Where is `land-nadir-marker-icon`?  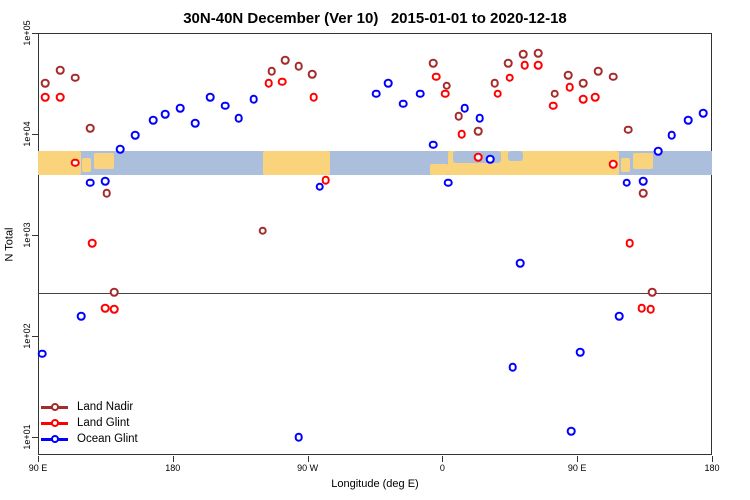 land-nadir-marker-icon is located at coordinates (54, 407).